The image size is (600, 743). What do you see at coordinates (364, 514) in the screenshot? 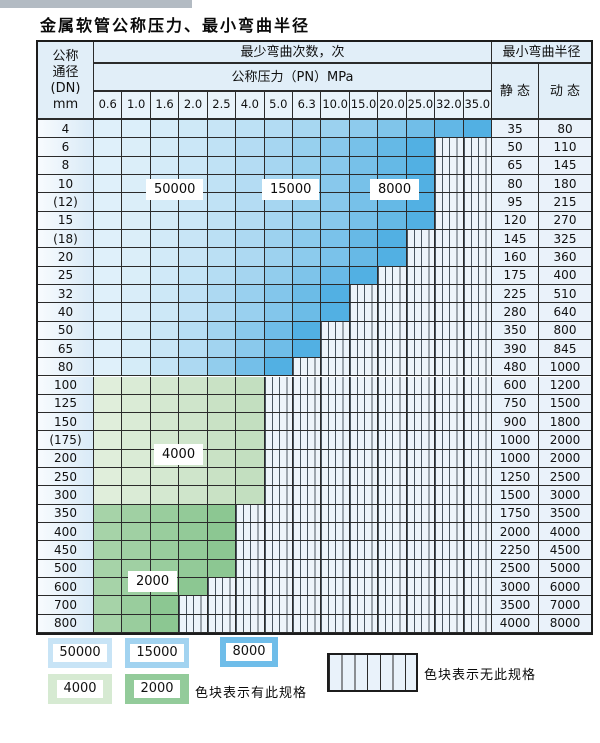
I see `grid-cell-dn350-pn15.0` at bounding box center [364, 514].